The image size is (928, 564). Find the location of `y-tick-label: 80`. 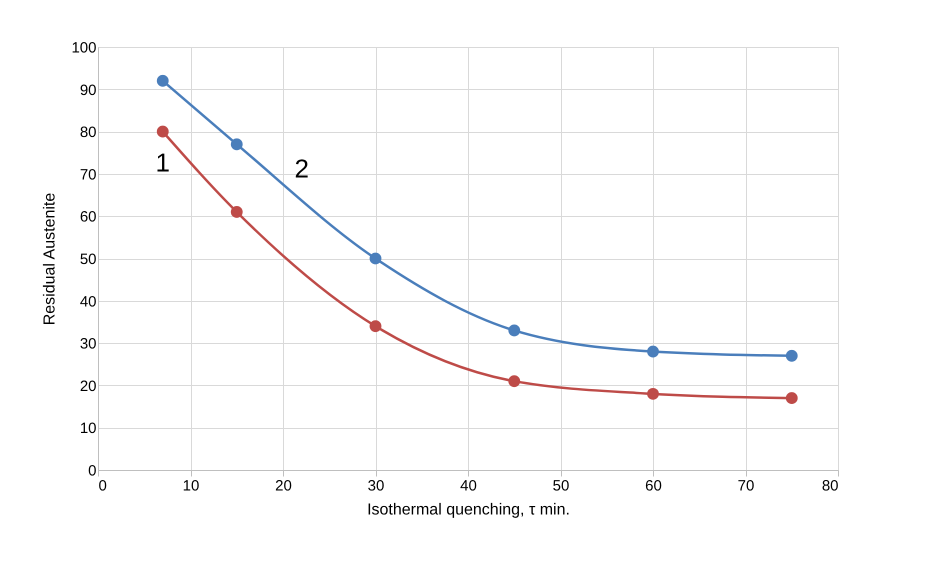

y-tick-label: 80 is located at coordinates (88, 133).